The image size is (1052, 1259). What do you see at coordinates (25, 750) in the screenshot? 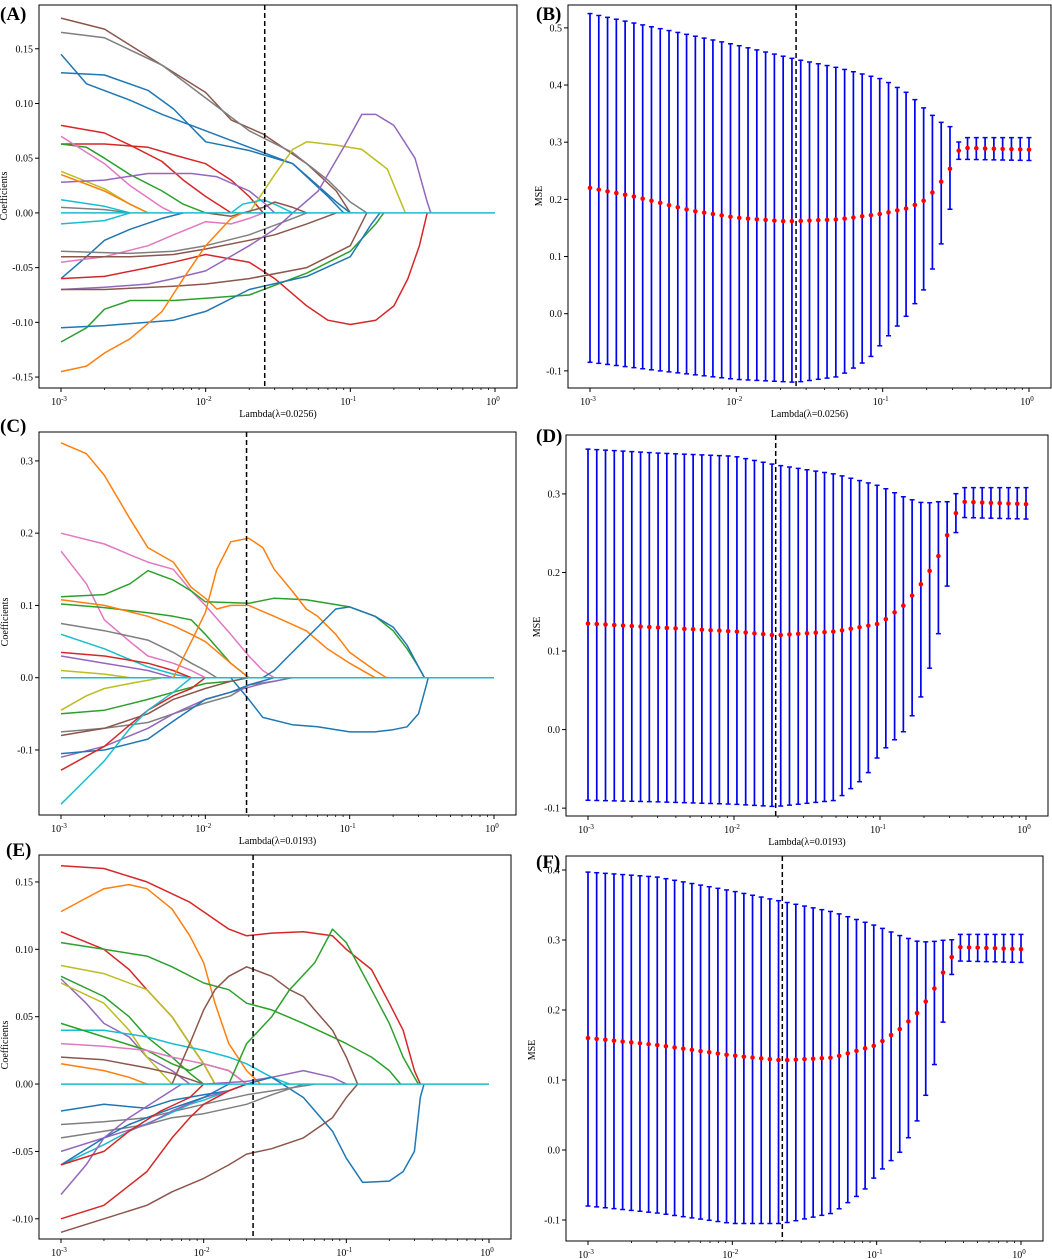
I see `panel-c-ytick-label: -0.1` at bounding box center [25, 750].